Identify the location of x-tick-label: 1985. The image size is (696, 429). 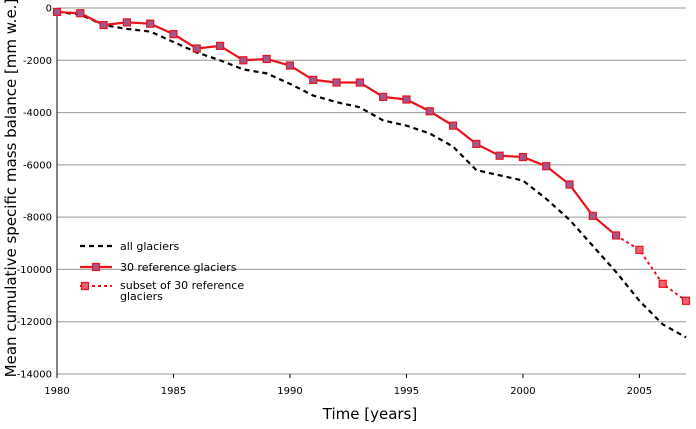
(173, 391).